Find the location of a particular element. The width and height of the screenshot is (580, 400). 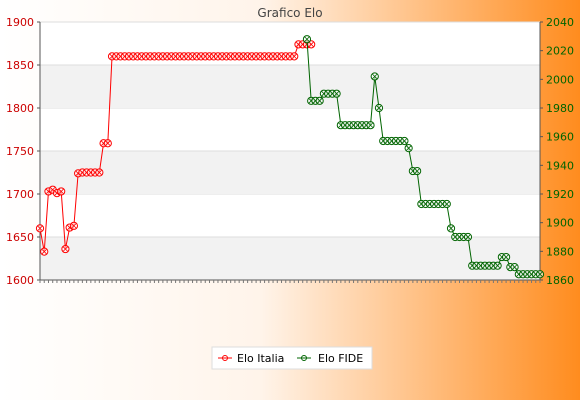

y-left-tick-label: 1600 is located at coordinates (20, 280).